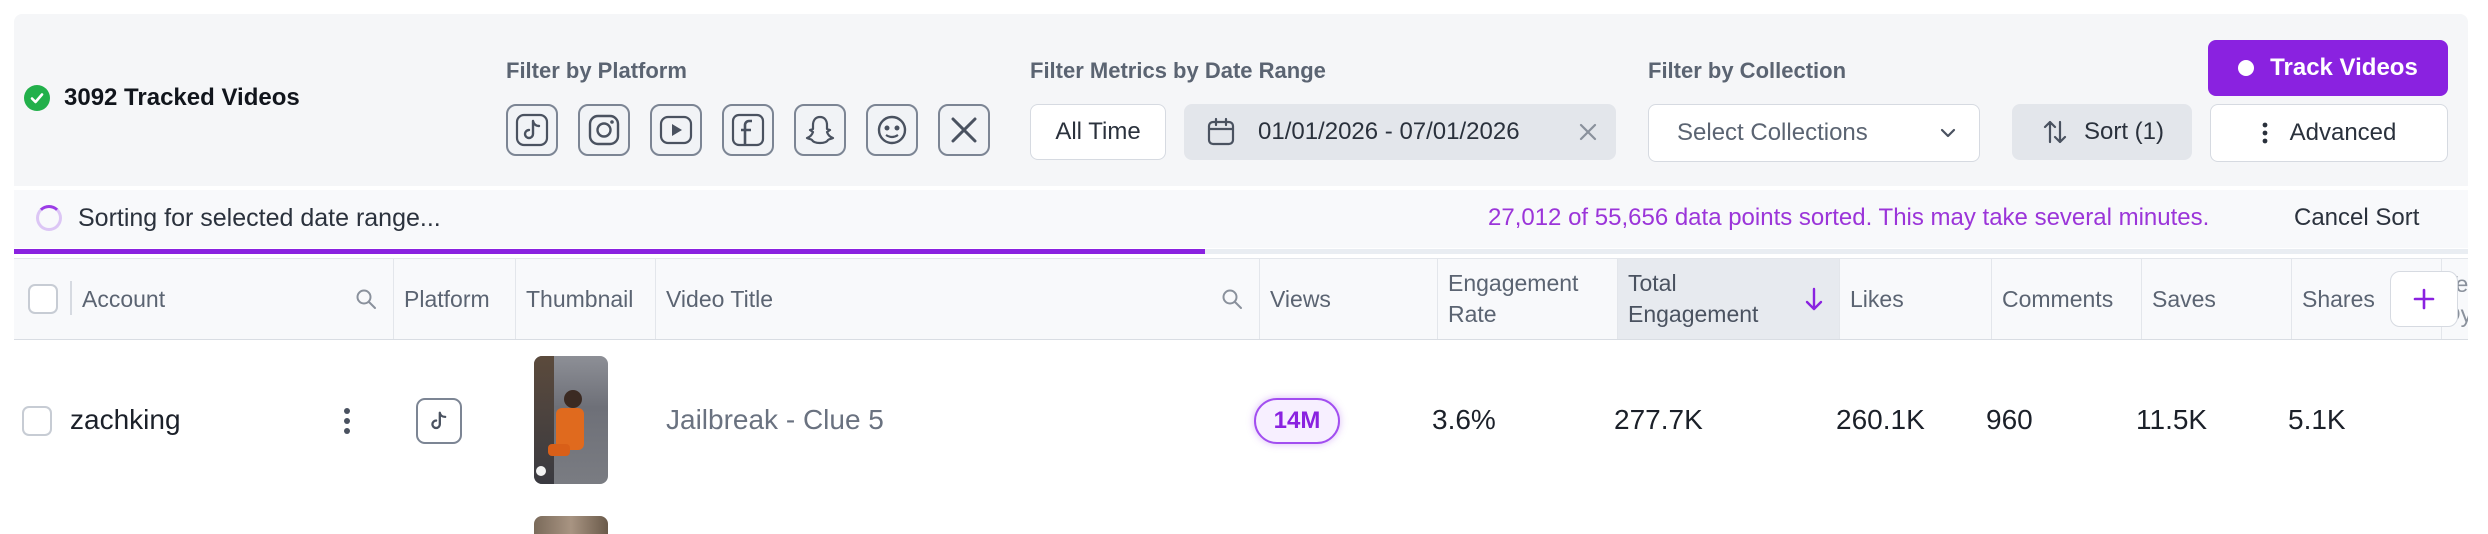  I want to click on column-video-title: Video Title, so click(958, 299).